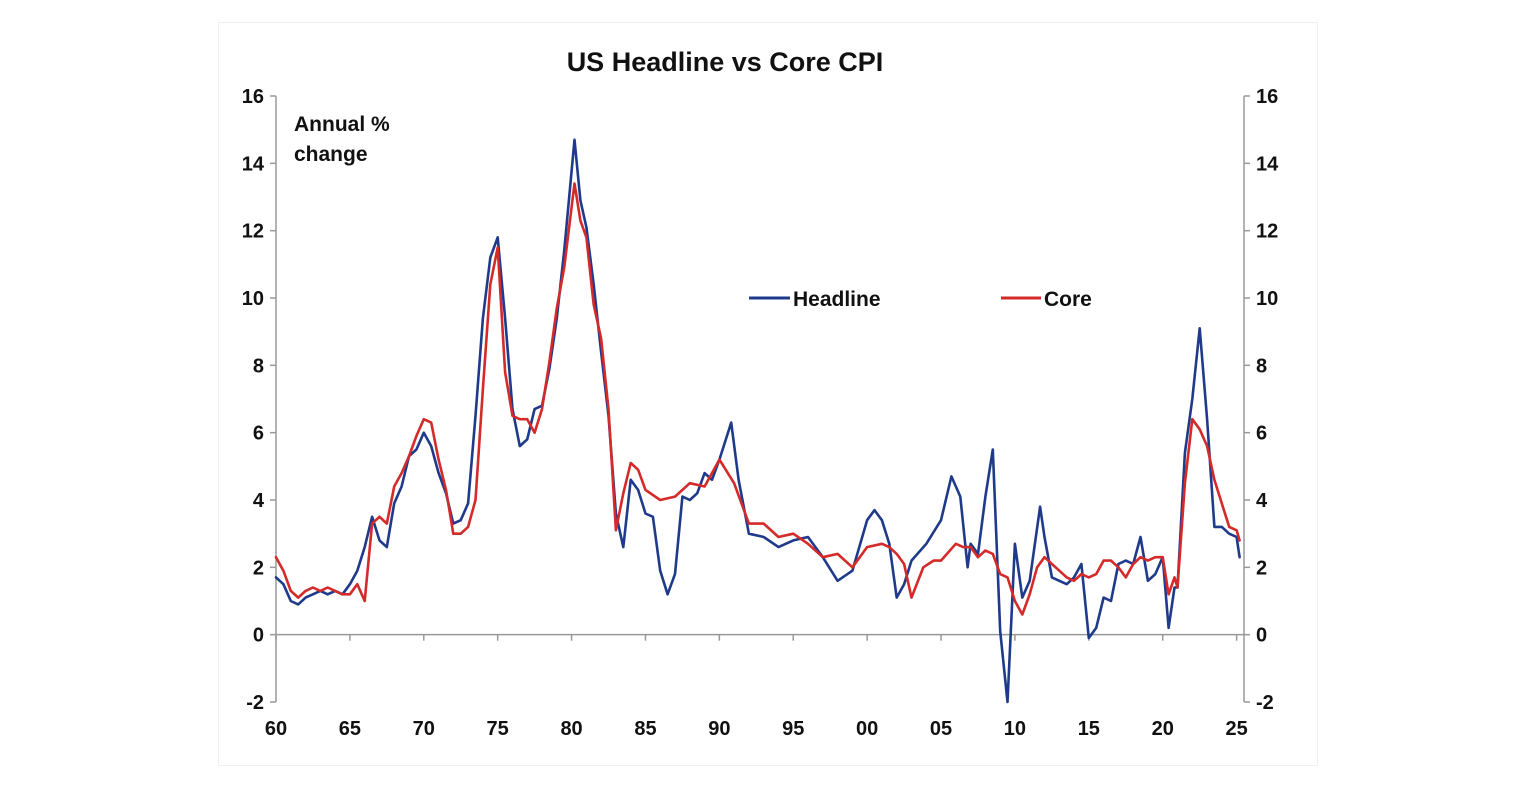  I want to click on x-tick-label: 20, so click(1163, 729).